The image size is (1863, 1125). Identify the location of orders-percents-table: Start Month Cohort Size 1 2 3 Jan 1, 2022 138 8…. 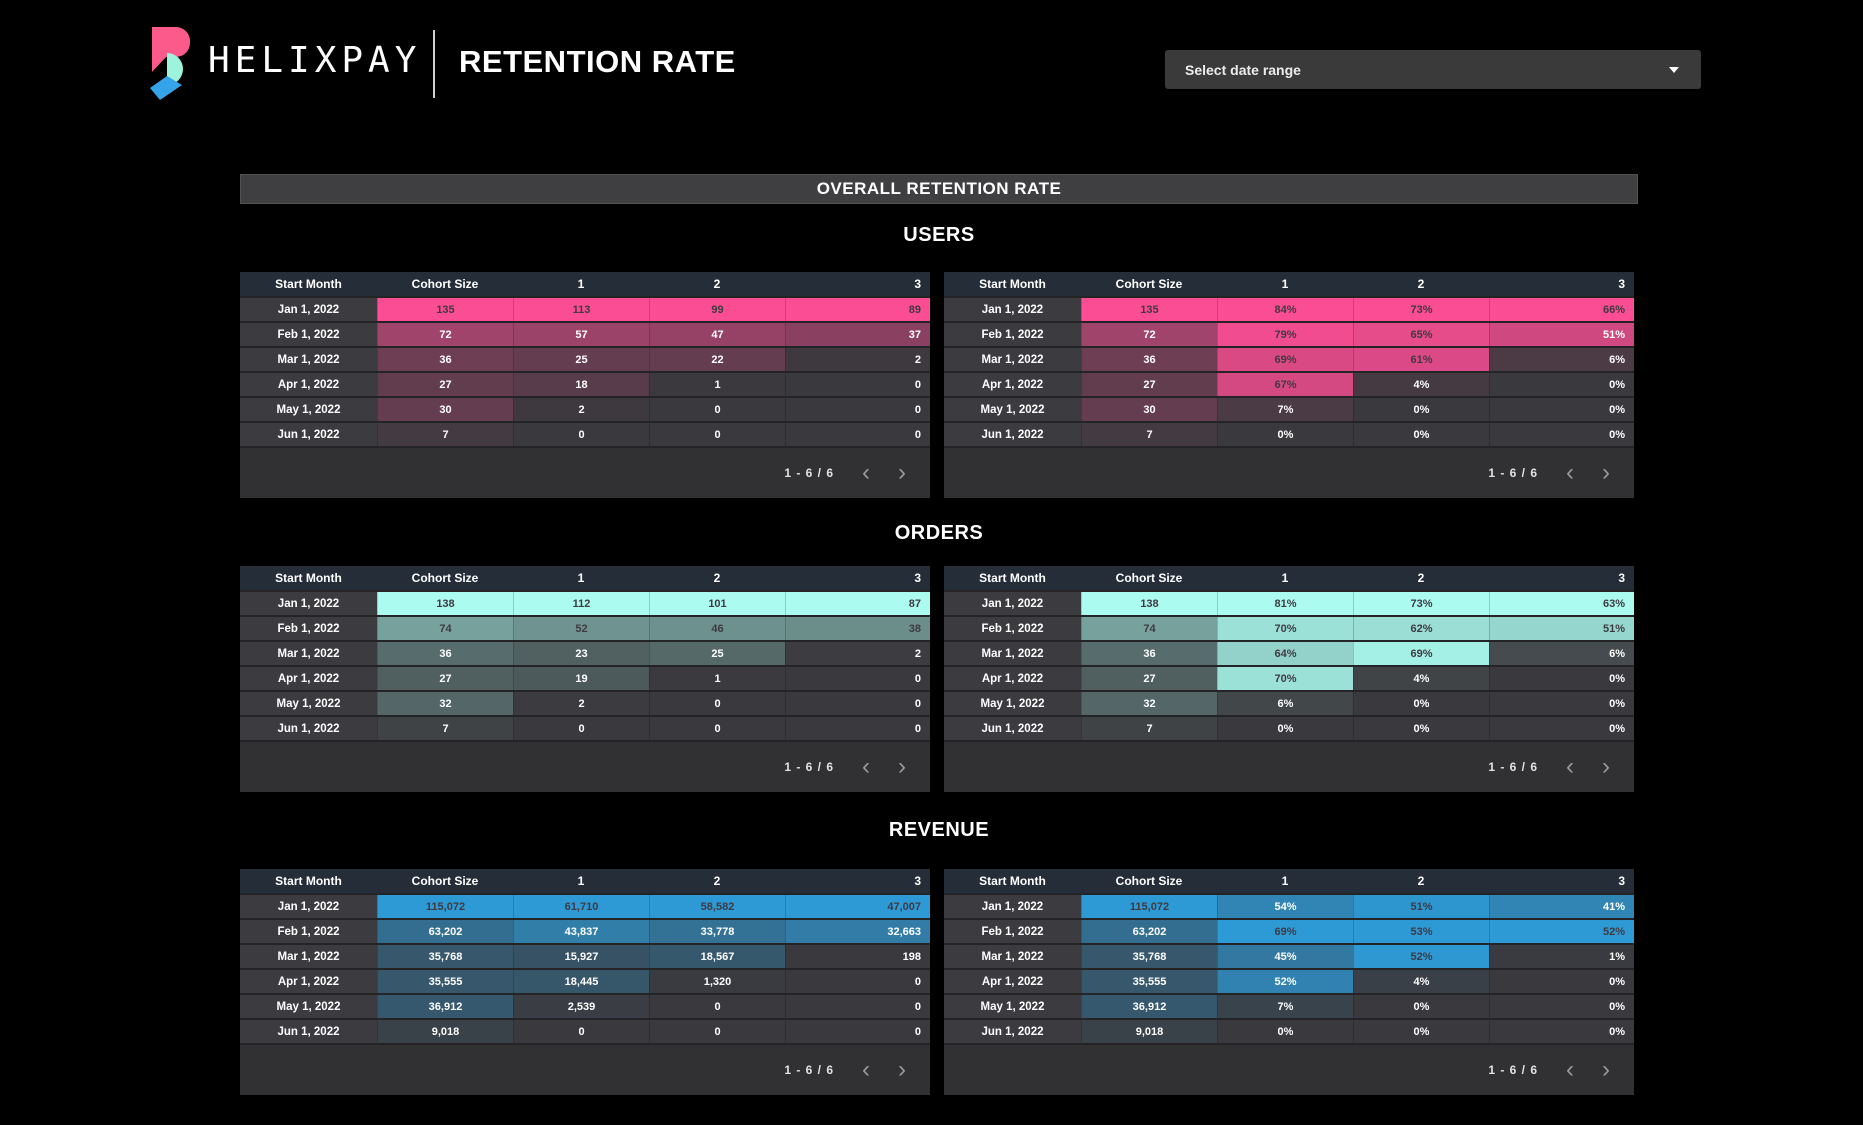
(1289, 679).